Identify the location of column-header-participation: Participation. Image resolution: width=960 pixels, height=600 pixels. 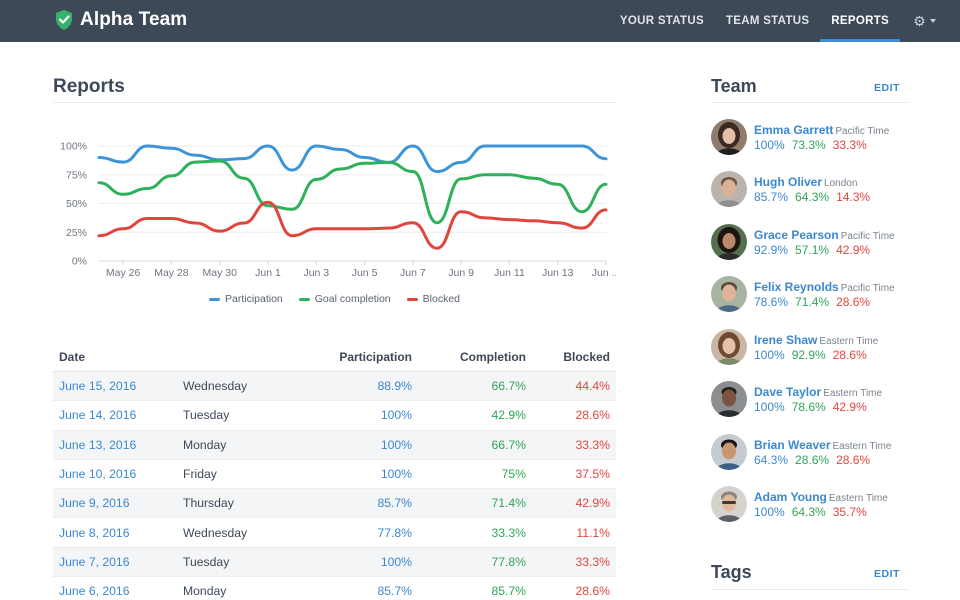
(375, 357).